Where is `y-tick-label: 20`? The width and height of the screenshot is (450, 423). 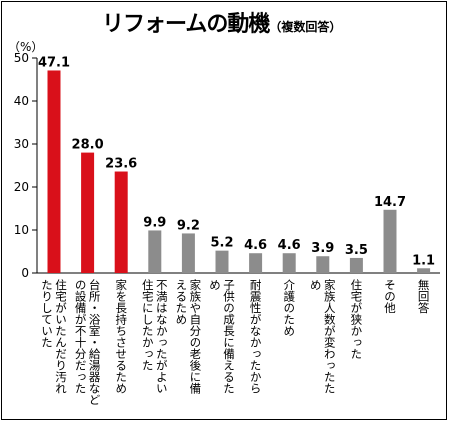
y-tick-label: 20 is located at coordinates (21, 187).